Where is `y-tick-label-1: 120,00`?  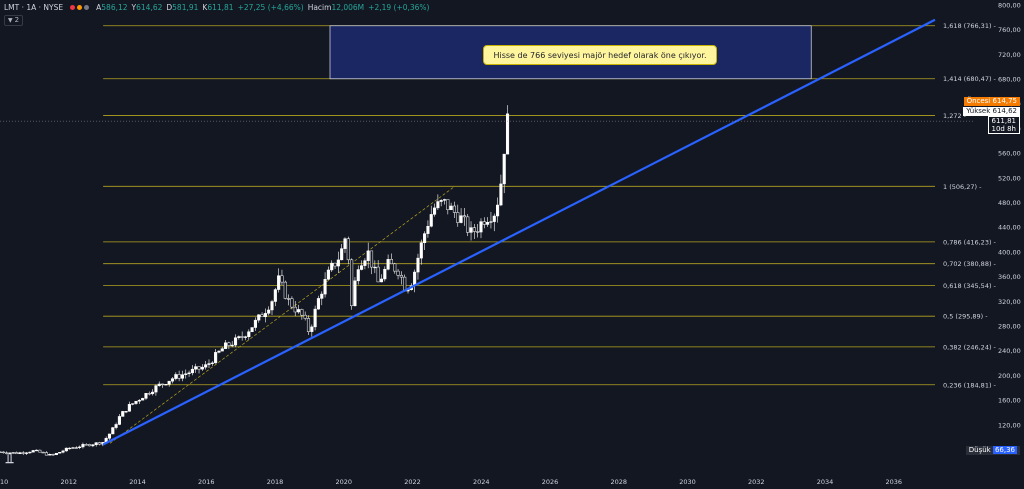 y-tick-label-1: 120,00 is located at coordinates (1009, 425).